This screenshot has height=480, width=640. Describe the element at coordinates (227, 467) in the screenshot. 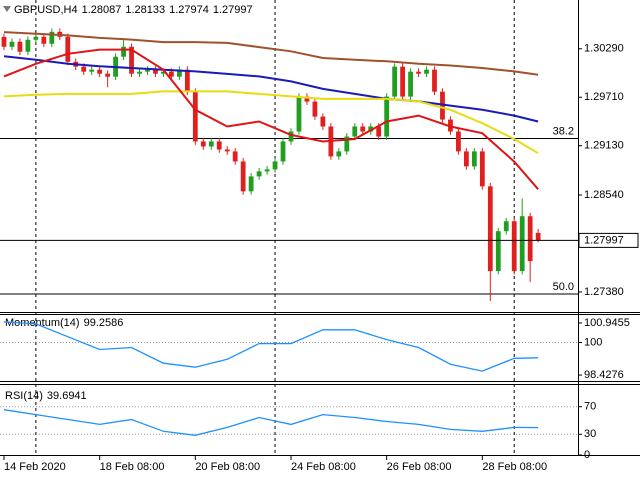

I see `x-tick-label: 20 Feb 08:00` at that location.